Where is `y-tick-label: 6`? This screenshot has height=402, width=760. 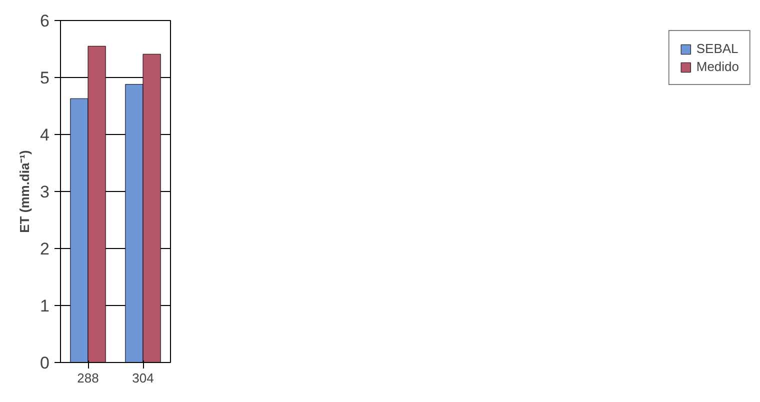
y-tick-label: 6 is located at coordinates (45, 21).